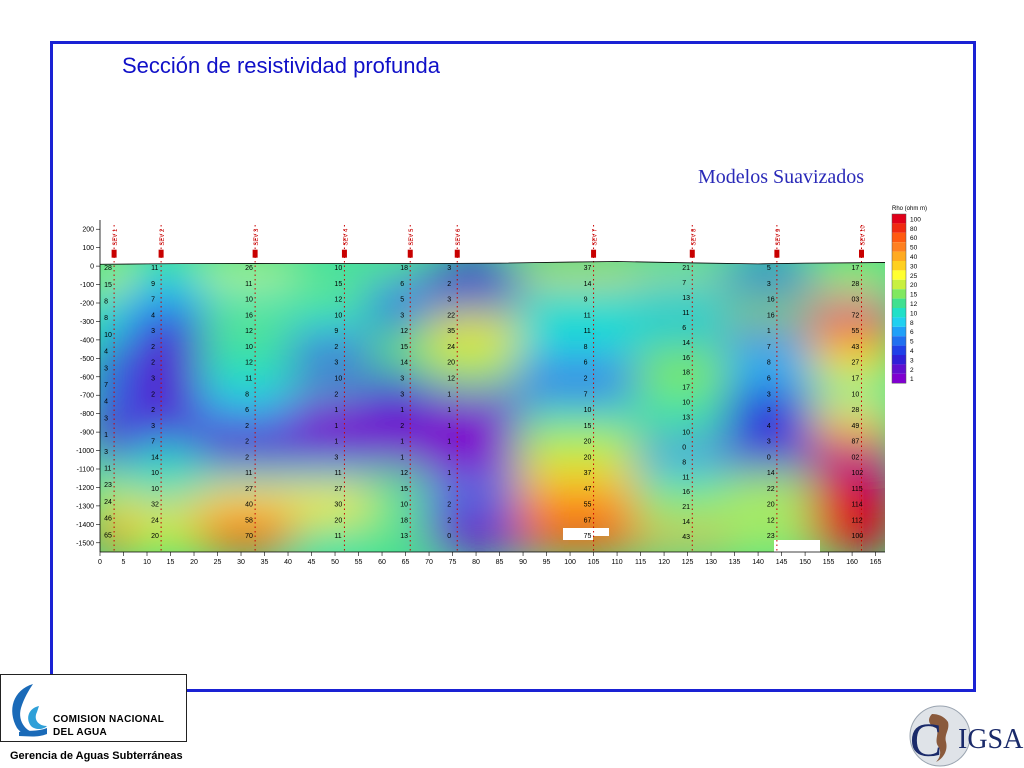 The height and width of the screenshot is (768, 1024). Describe the element at coordinates (855, 410) in the screenshot. I see `sounding-value-label: 28` at that location.